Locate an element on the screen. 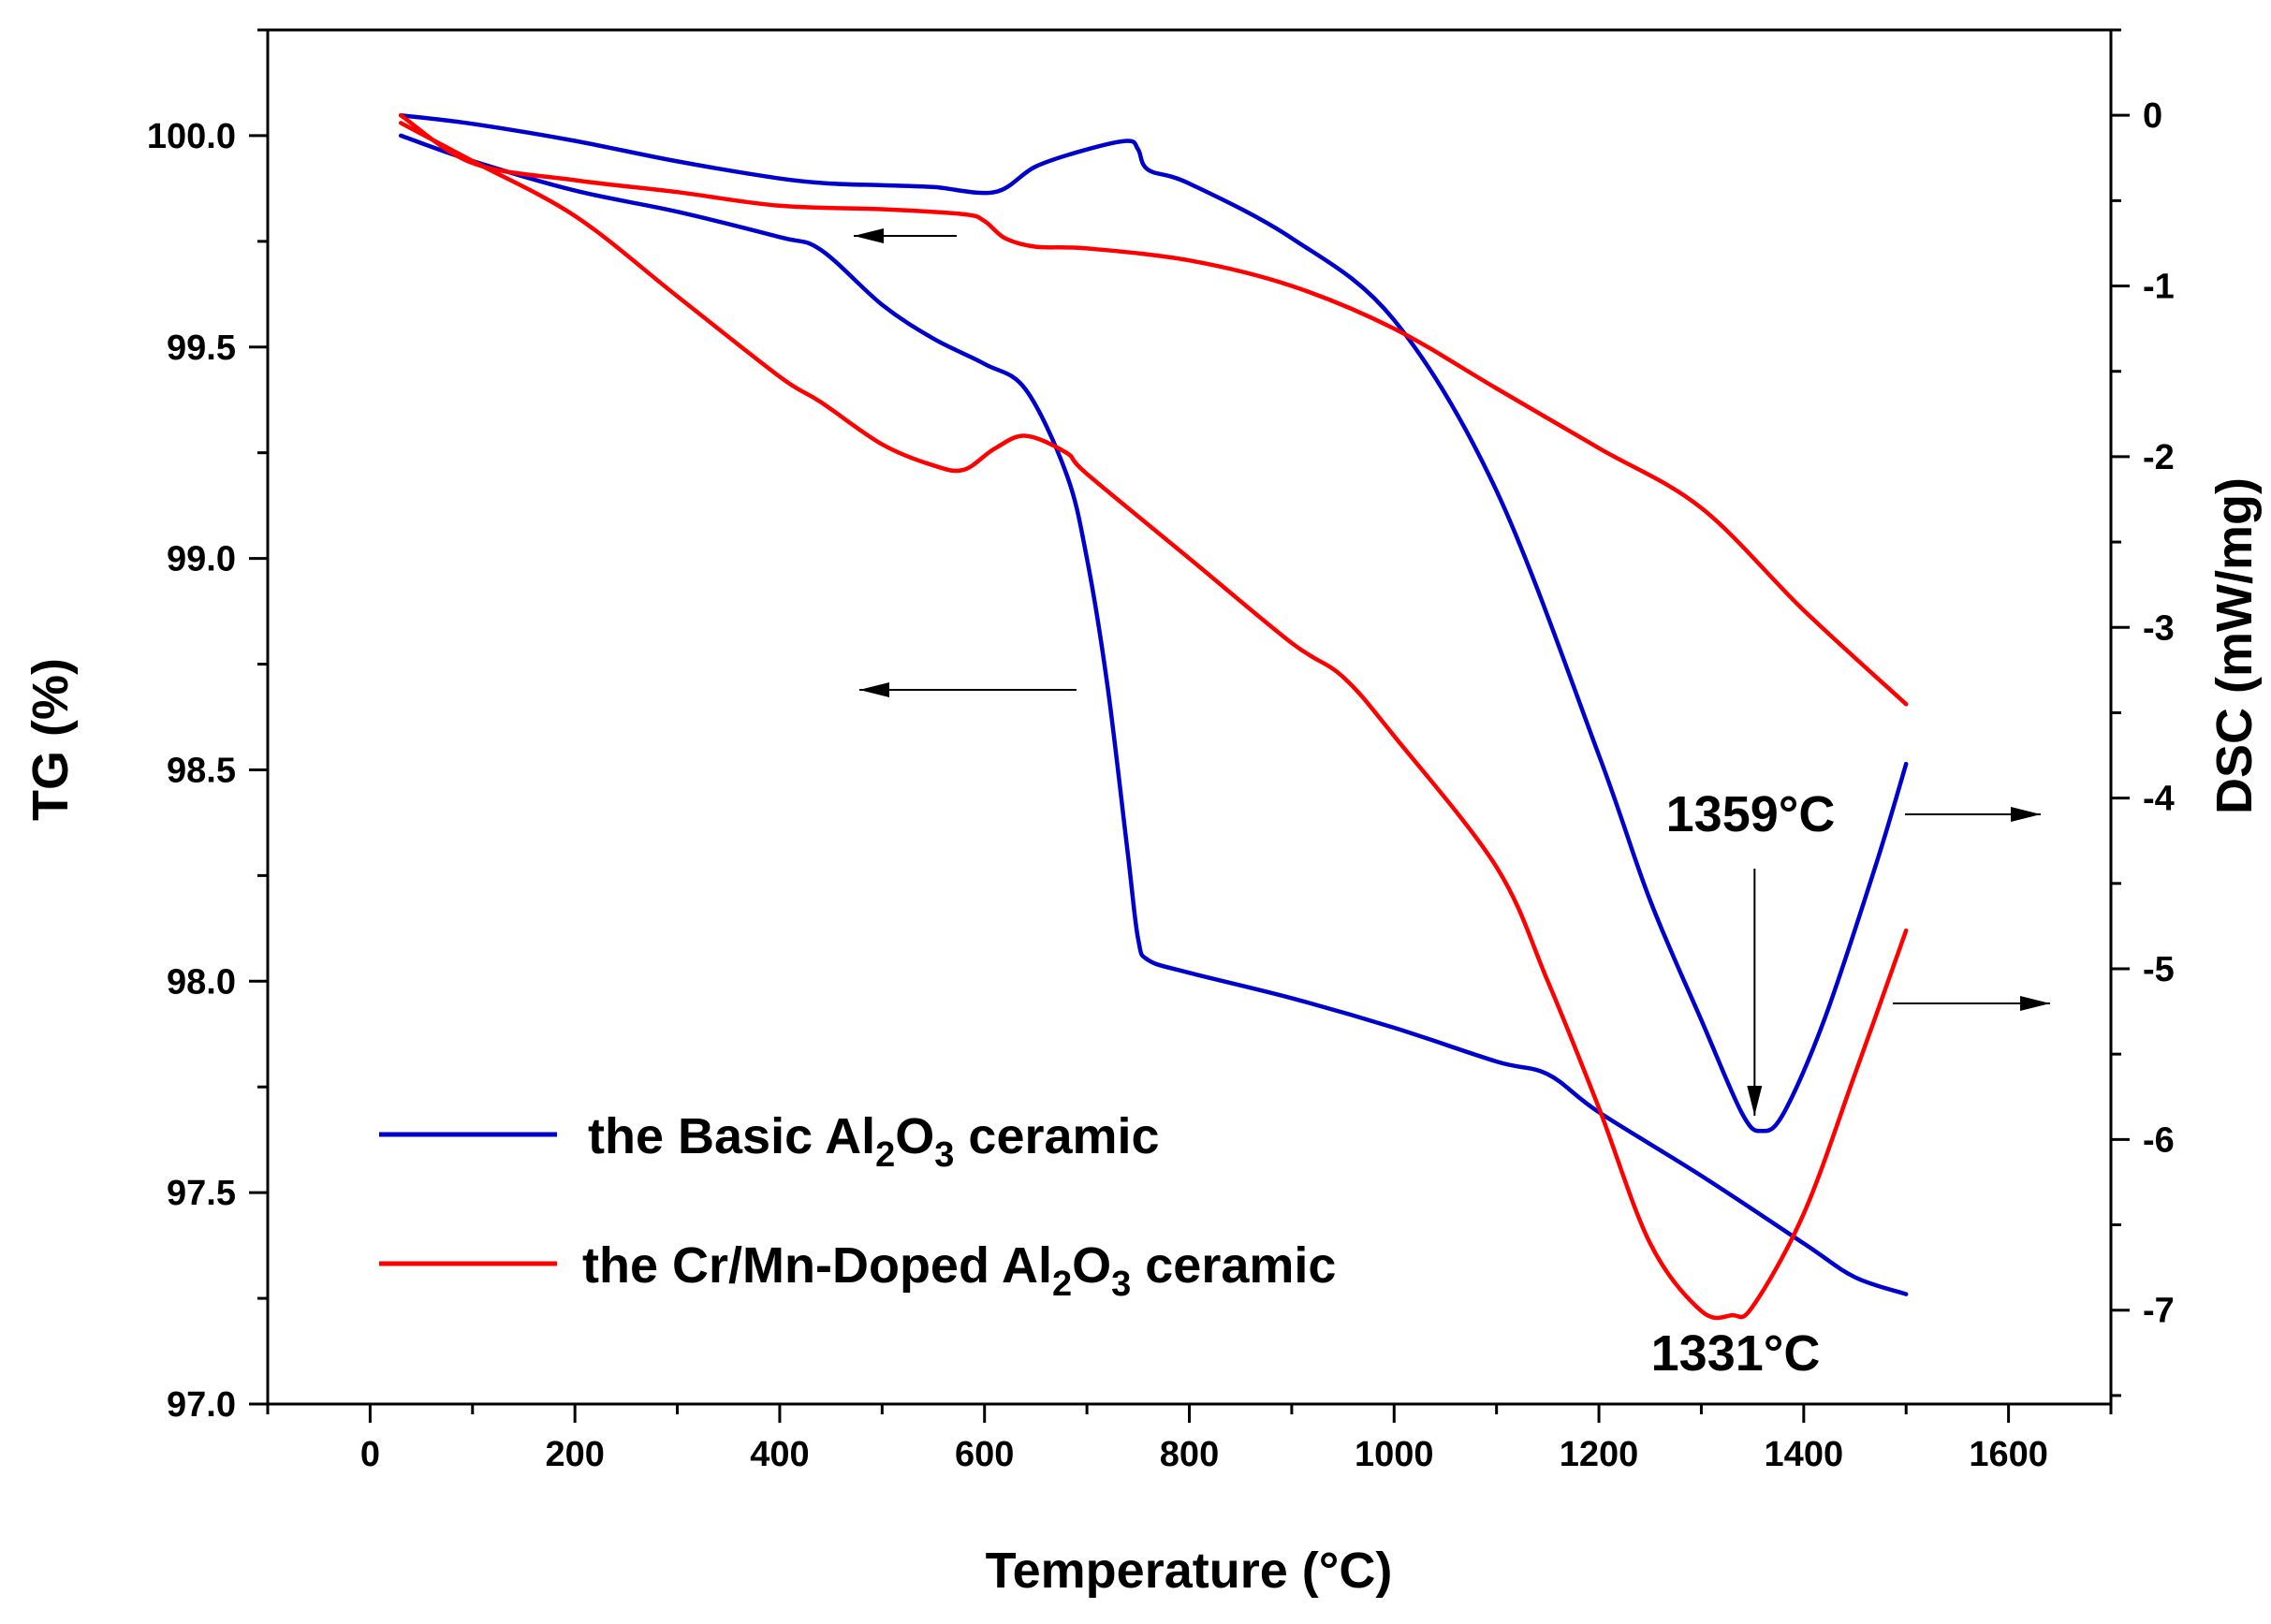 This screenshot has width=2271, height=1624. legend-label-basic: the Basic Al2O3 ceramic is located at coordinates (874, 1141).